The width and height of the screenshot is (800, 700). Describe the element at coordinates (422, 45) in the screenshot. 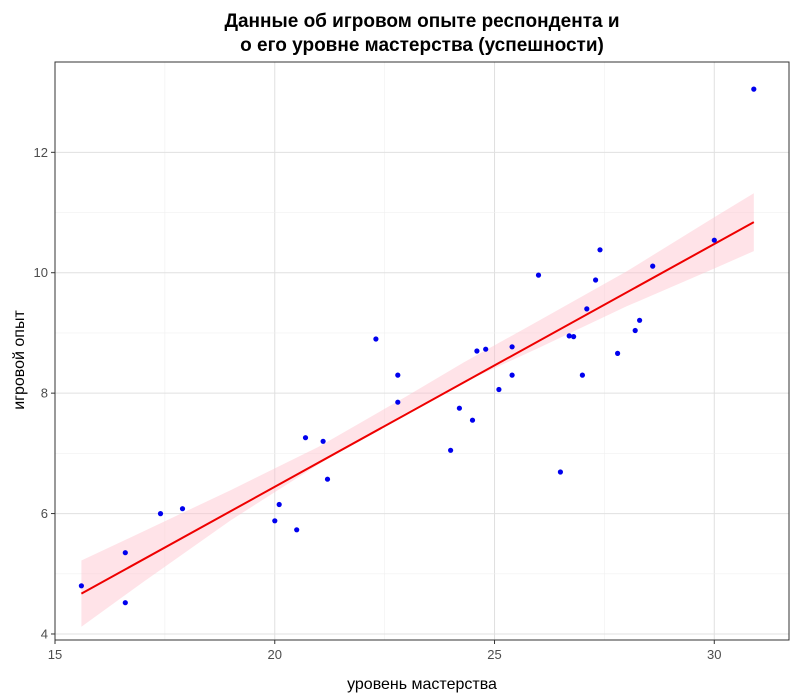

I see `chart-title-line-2: о его уровне мастерства (успешности)` at that location.